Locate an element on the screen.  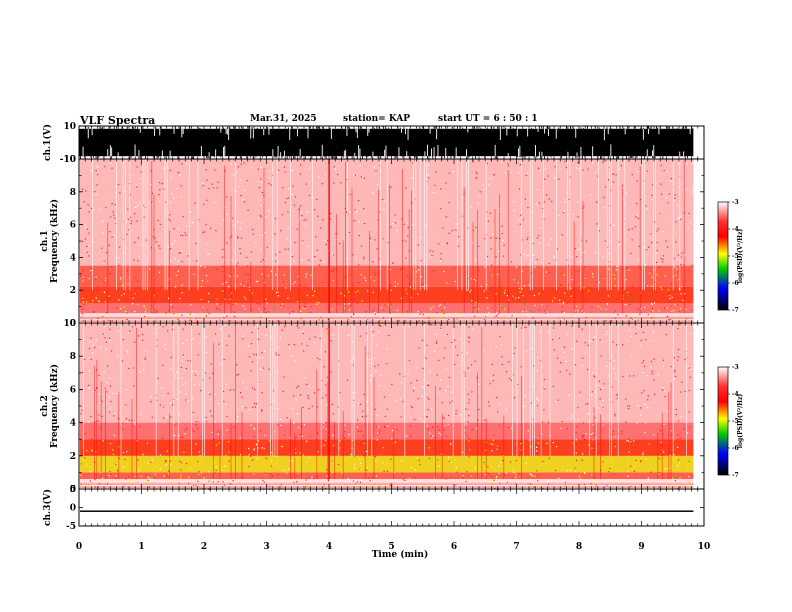
chart-title: VLF Spectra is located at coordinates (118, 120).